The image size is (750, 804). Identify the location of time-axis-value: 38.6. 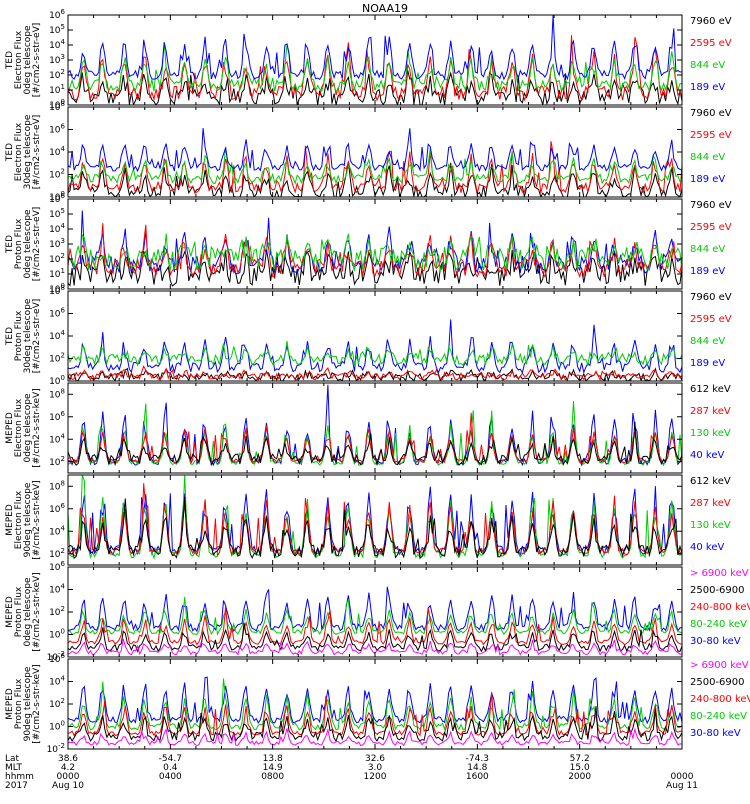
(68, 759).